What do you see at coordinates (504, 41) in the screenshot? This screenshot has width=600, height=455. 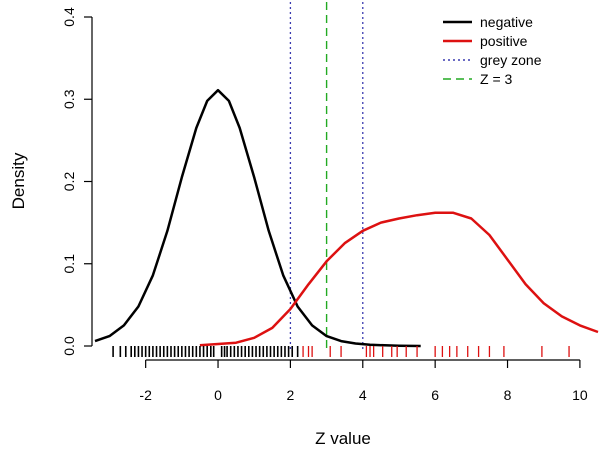 I see `legend-label-positive: positive` at bounding box center [504, 41].